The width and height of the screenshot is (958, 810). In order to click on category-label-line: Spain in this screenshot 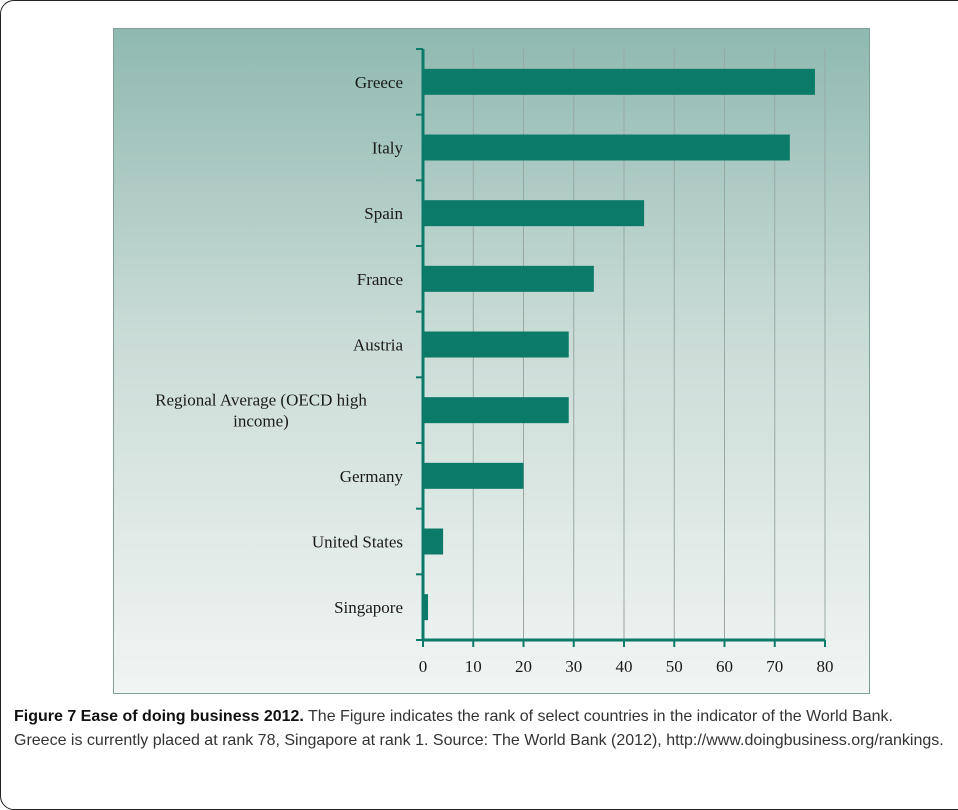, I will do `click(383, 213)`.